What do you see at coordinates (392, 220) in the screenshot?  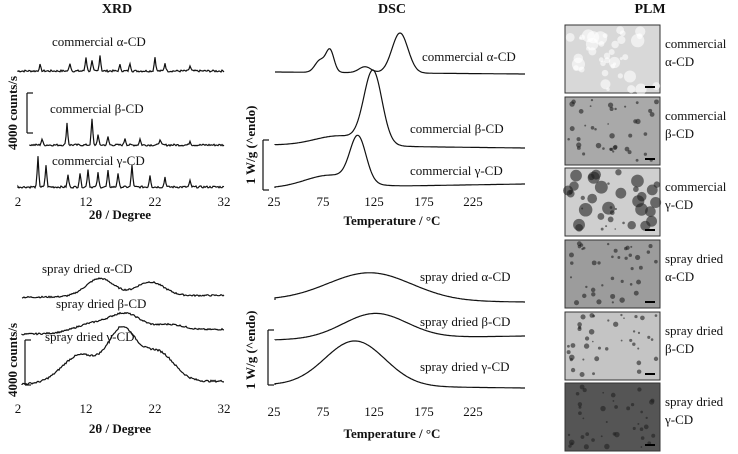 I see `x-axis-label: Temperature / °C` at bounding box center [392, 220].